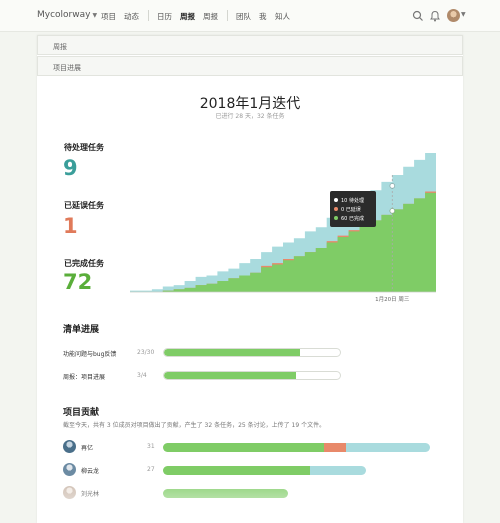 This screenshot has width=500, height=523. What do you see at coordinates (70, 226) in the screenshot?
I see `stat-delayed-value: 1` at bounding box center [70, 226].